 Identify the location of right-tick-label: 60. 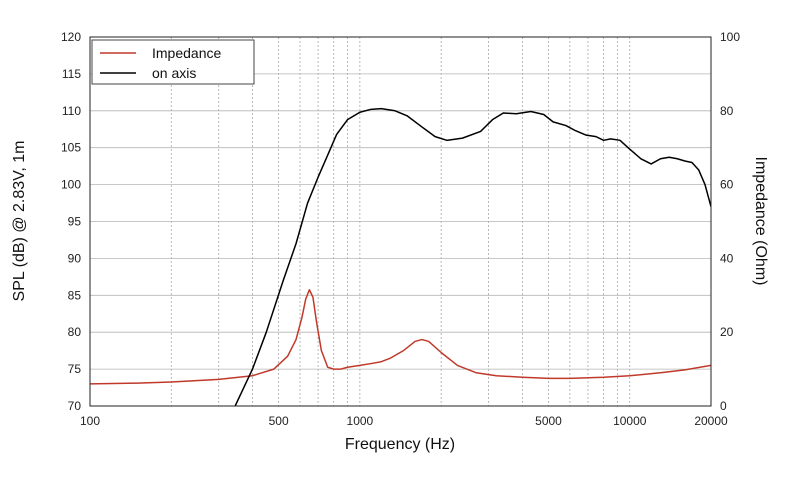
(727, 185).